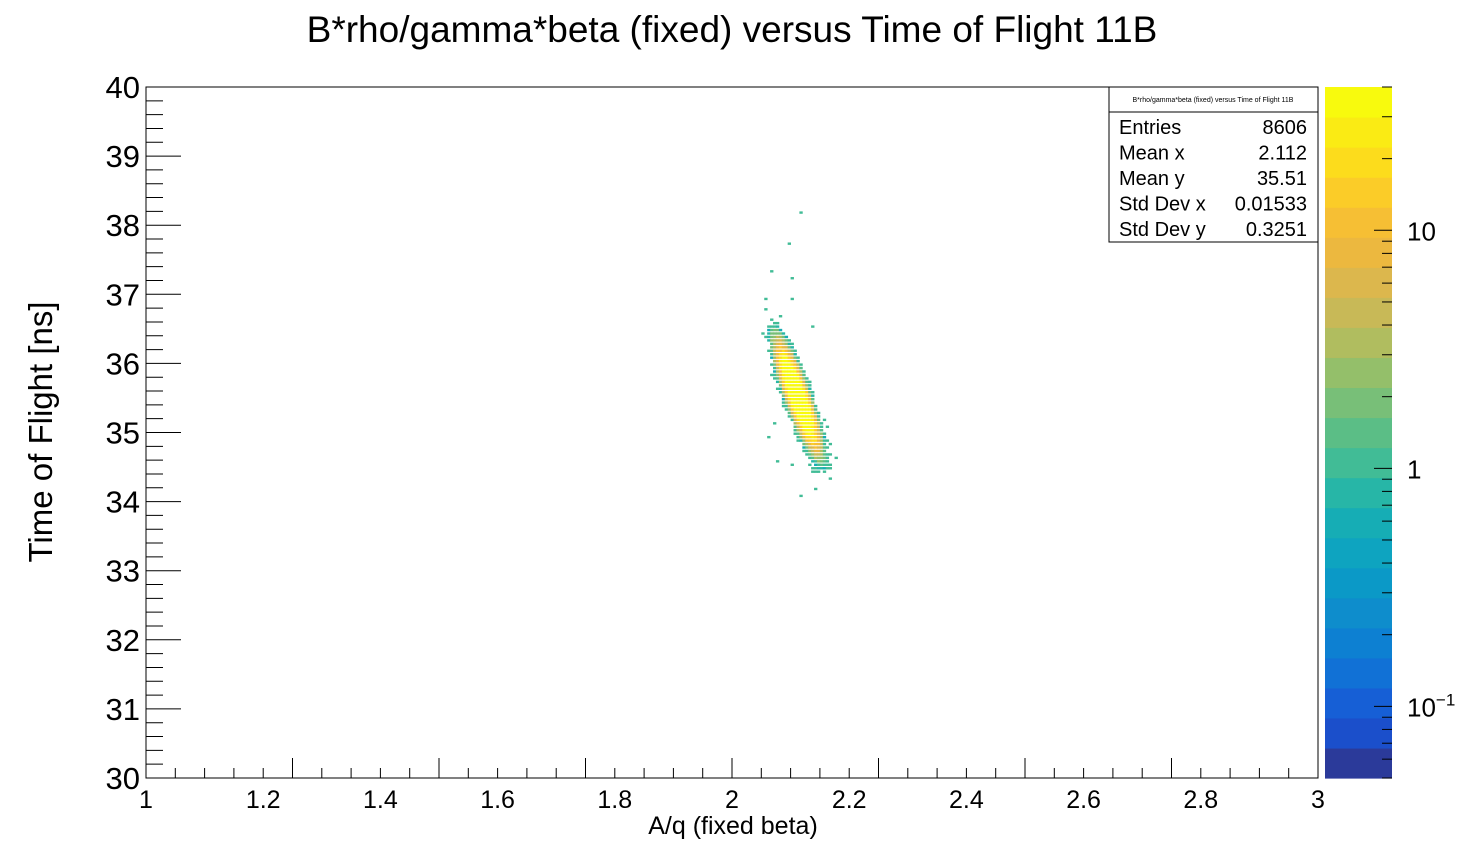  Describe the element at coordinates (123, 709) in the screenshot. I see `y-tick-label: 31` at that location.